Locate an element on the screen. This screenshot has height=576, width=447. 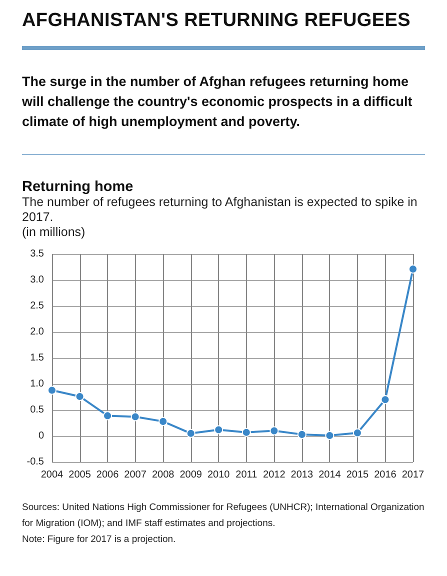
x-tick-label: 2015 is located at coordinates (358, 475).